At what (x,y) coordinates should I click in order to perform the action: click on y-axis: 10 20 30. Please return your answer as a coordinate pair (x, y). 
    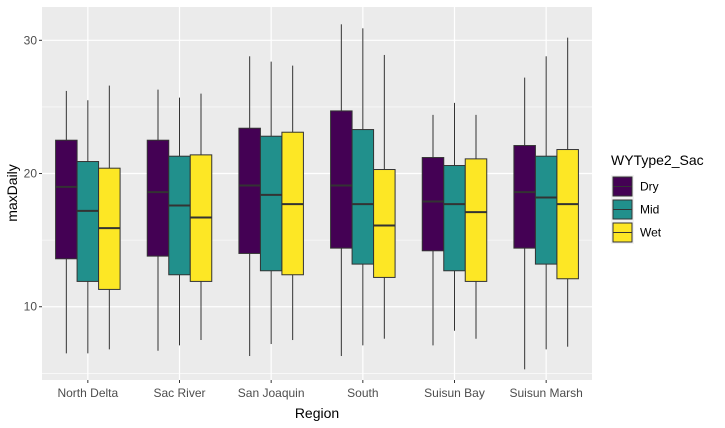
    Looking at the image, I should click on (33, 173).